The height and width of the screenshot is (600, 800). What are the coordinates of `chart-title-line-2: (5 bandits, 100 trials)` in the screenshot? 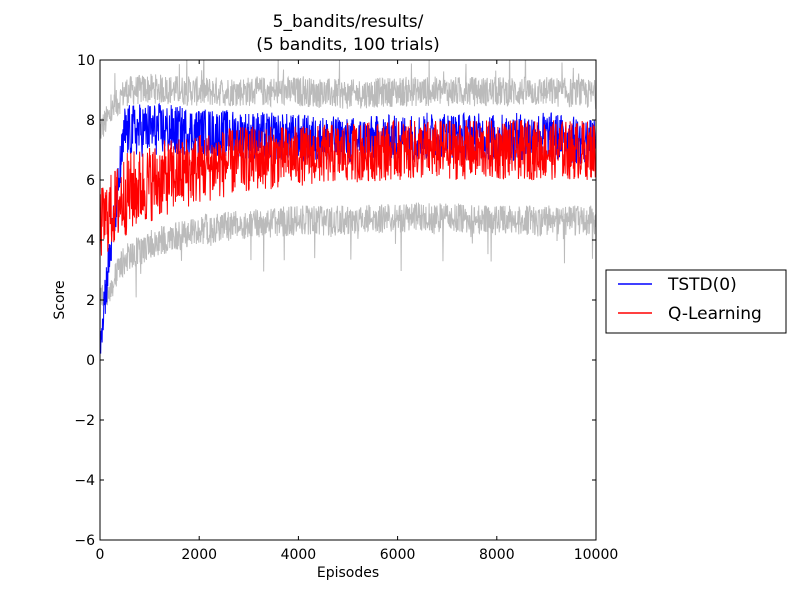 It's located at (348, 45).